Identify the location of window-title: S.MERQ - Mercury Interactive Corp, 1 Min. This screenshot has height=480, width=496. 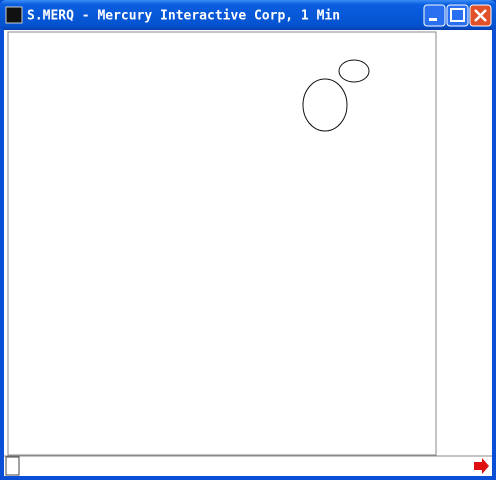
(183, 16).